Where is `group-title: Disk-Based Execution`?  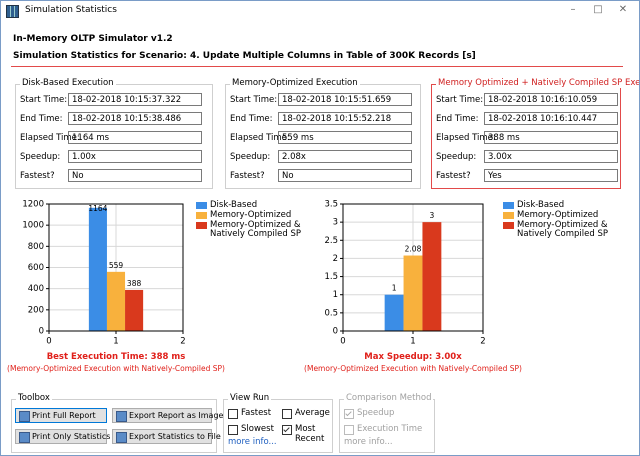
group-title: Disk-Based Execution is located at coordinates (68, 83).